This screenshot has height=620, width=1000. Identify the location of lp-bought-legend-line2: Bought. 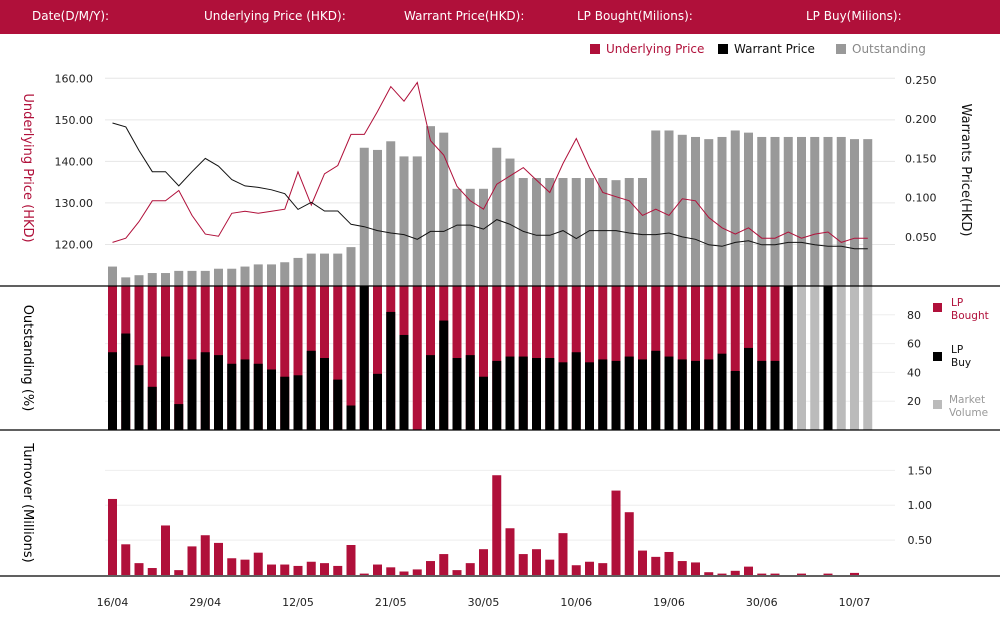
(970, 316).